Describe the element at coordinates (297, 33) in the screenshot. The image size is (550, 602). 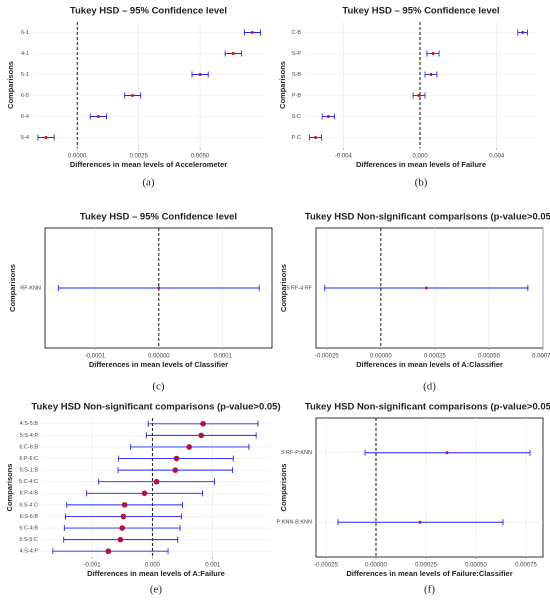
I see `category-label: C-B` at that location.